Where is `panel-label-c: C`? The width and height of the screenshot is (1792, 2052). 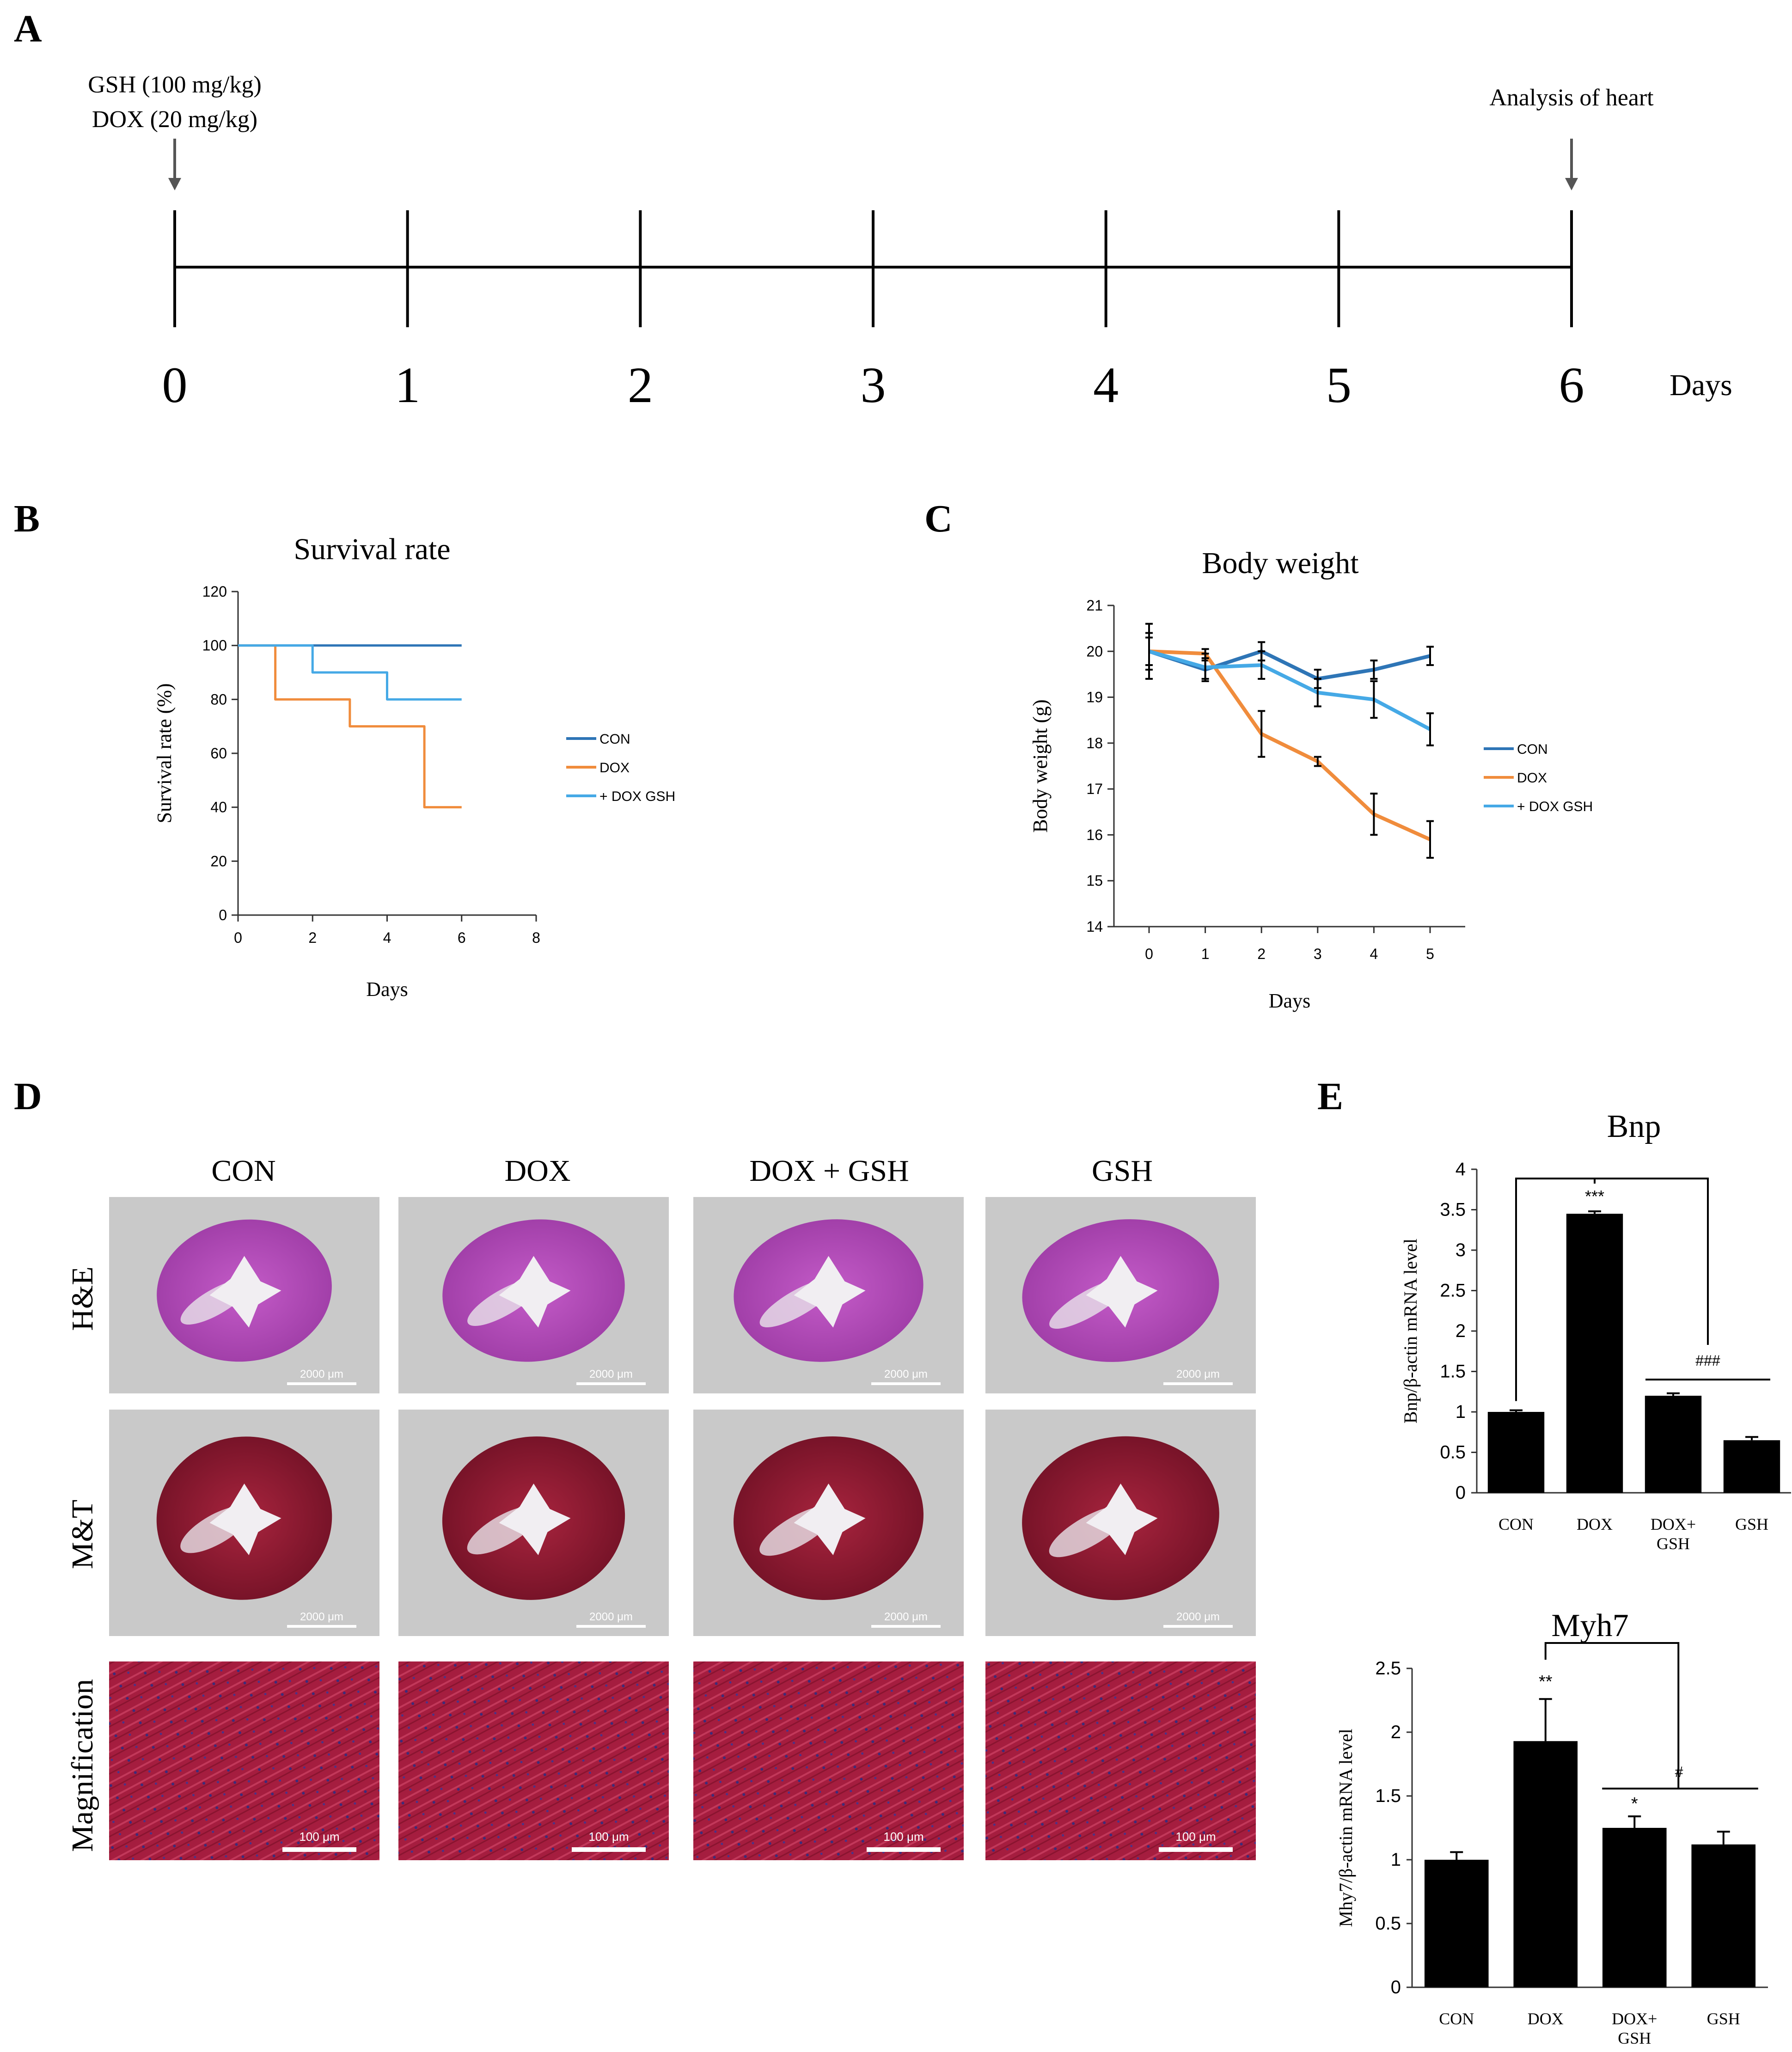
panel-label-c: C is located at coordinates (938, 518).